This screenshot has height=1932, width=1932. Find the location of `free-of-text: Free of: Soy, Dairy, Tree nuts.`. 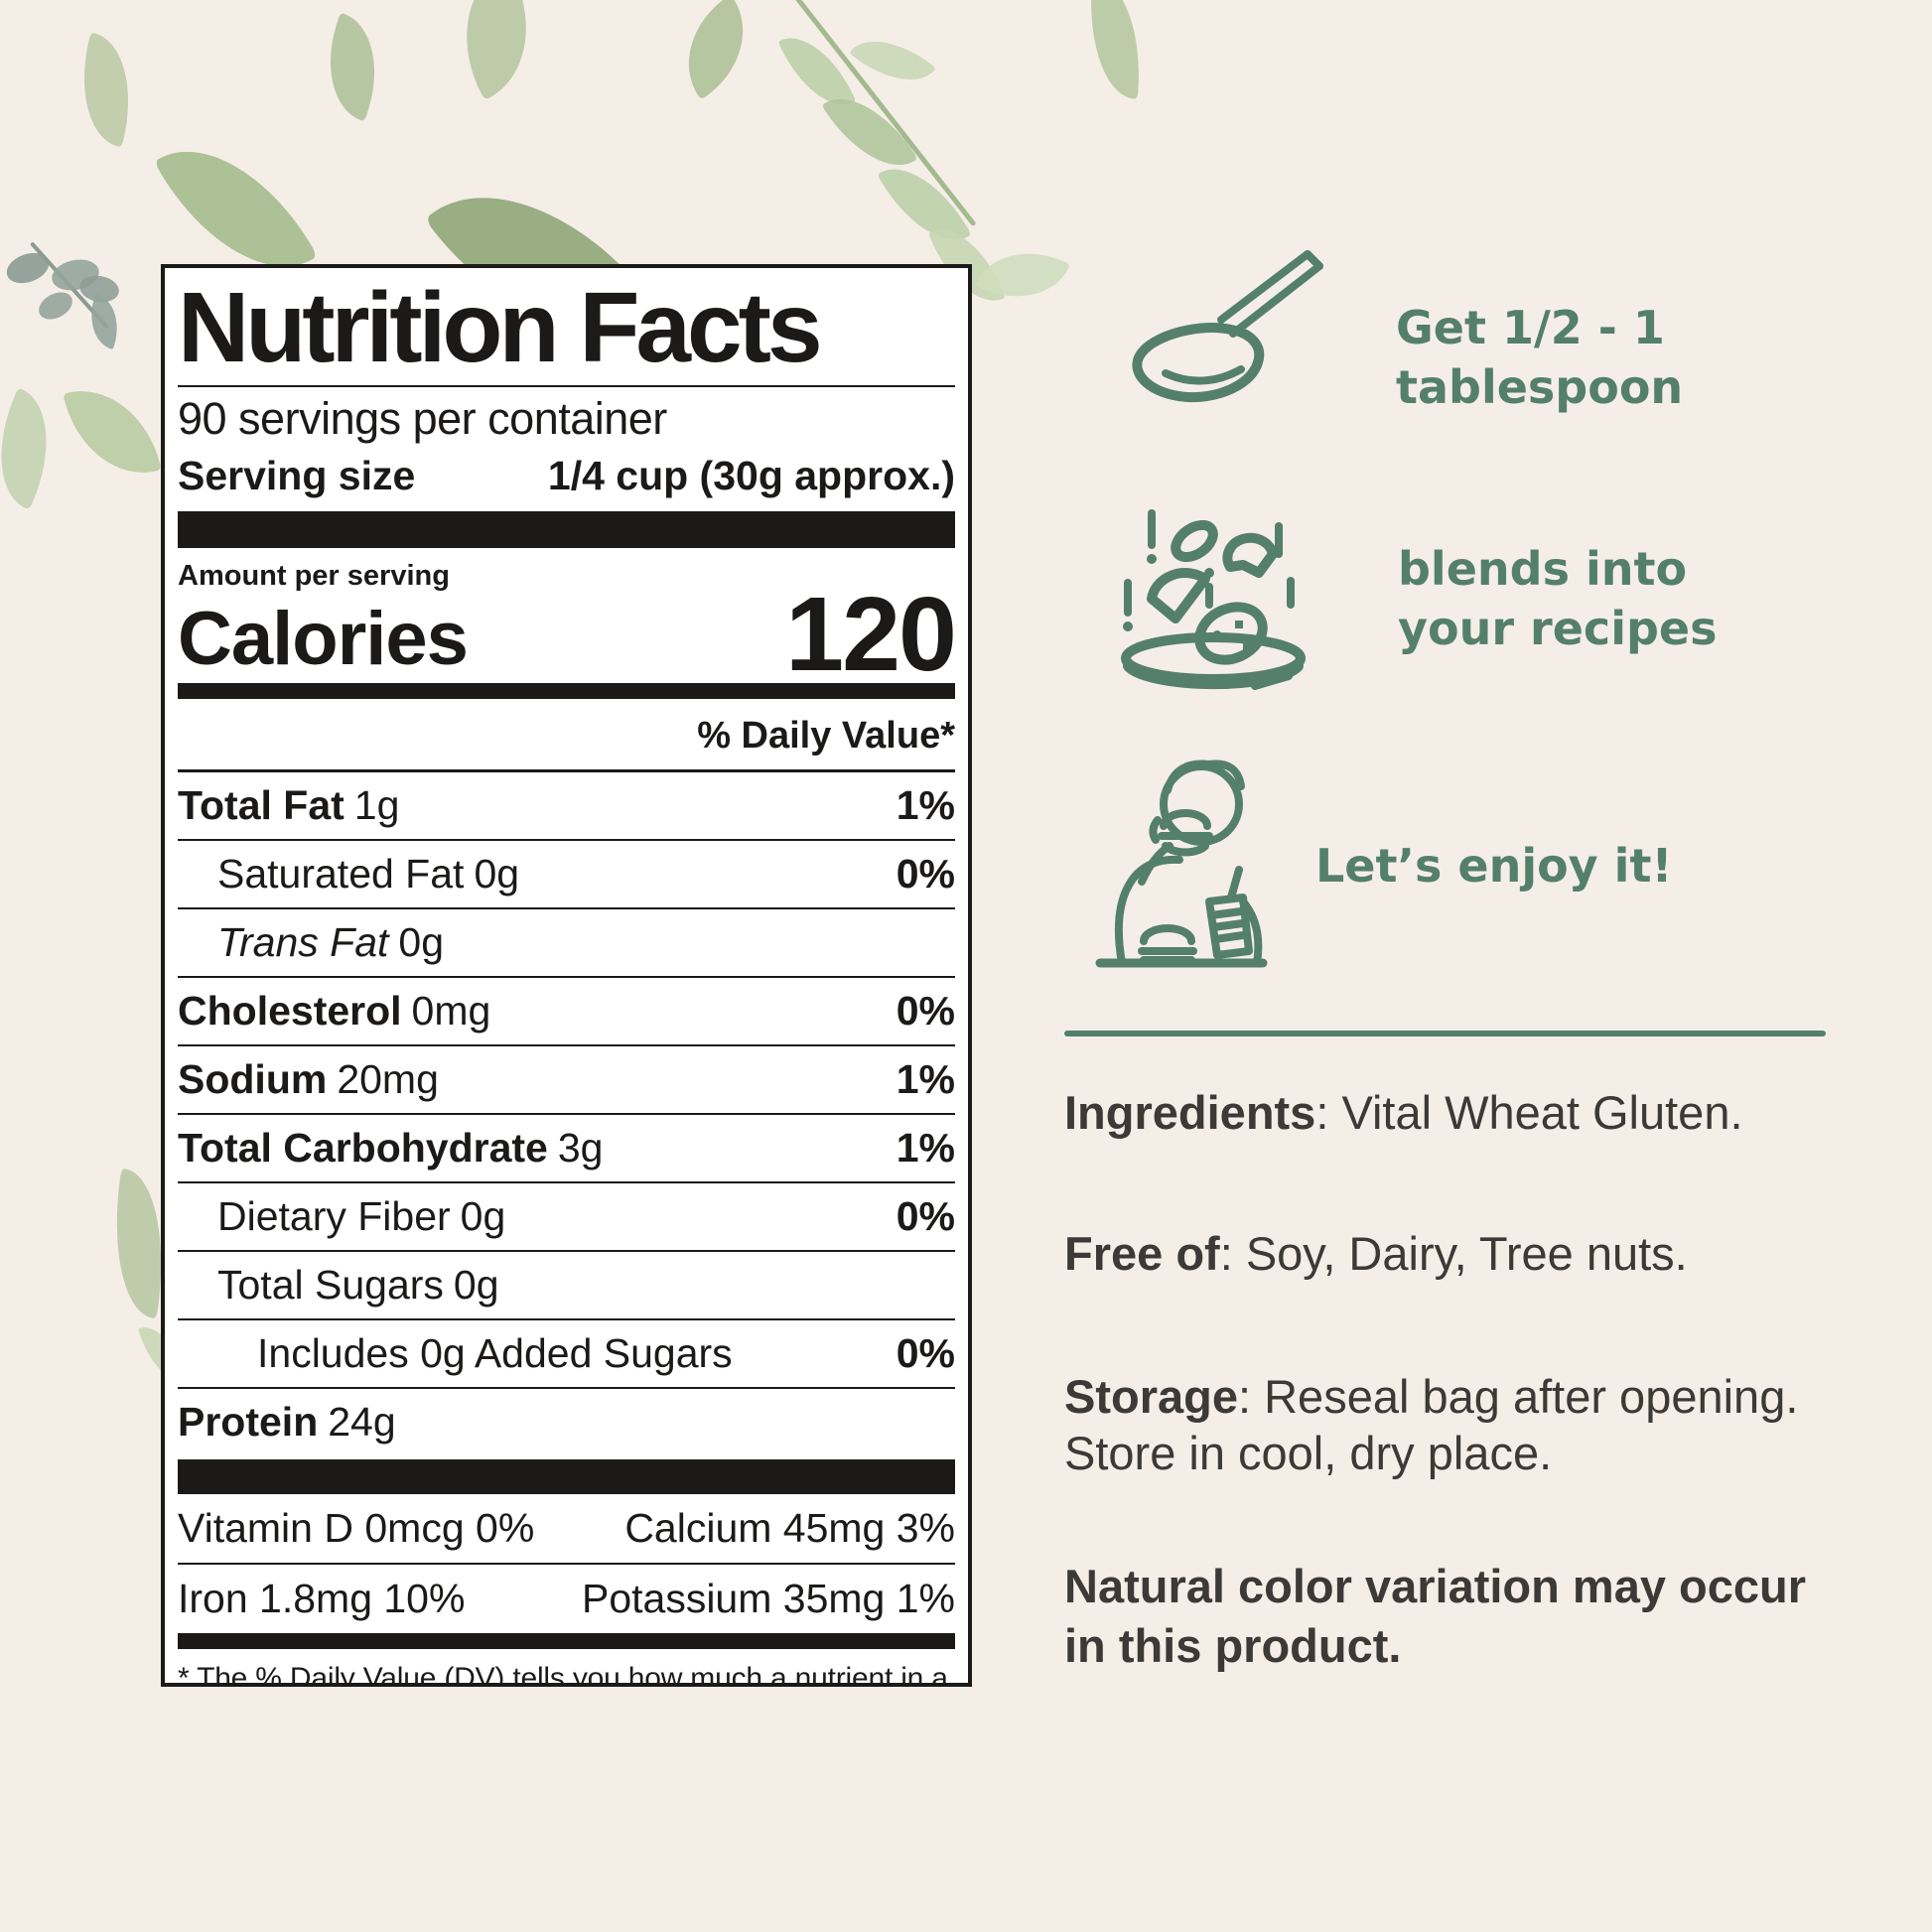

free-of-text: Free of: Soy, Dairy, Tree nuts. is located at coordinates (1467, 1254).